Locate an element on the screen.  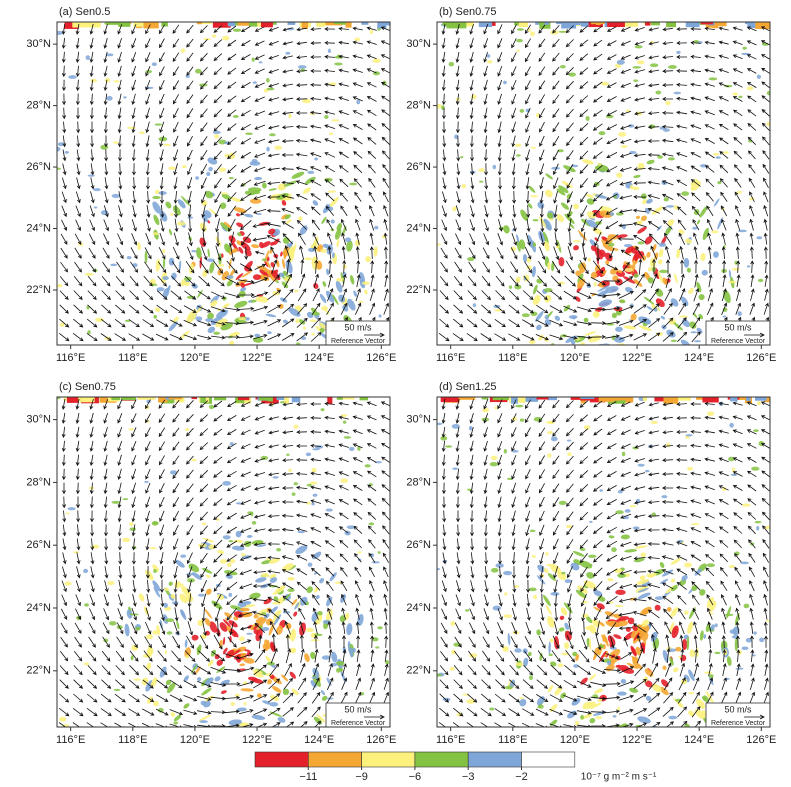
colorbar-segment is located at coordinates (334, 759).